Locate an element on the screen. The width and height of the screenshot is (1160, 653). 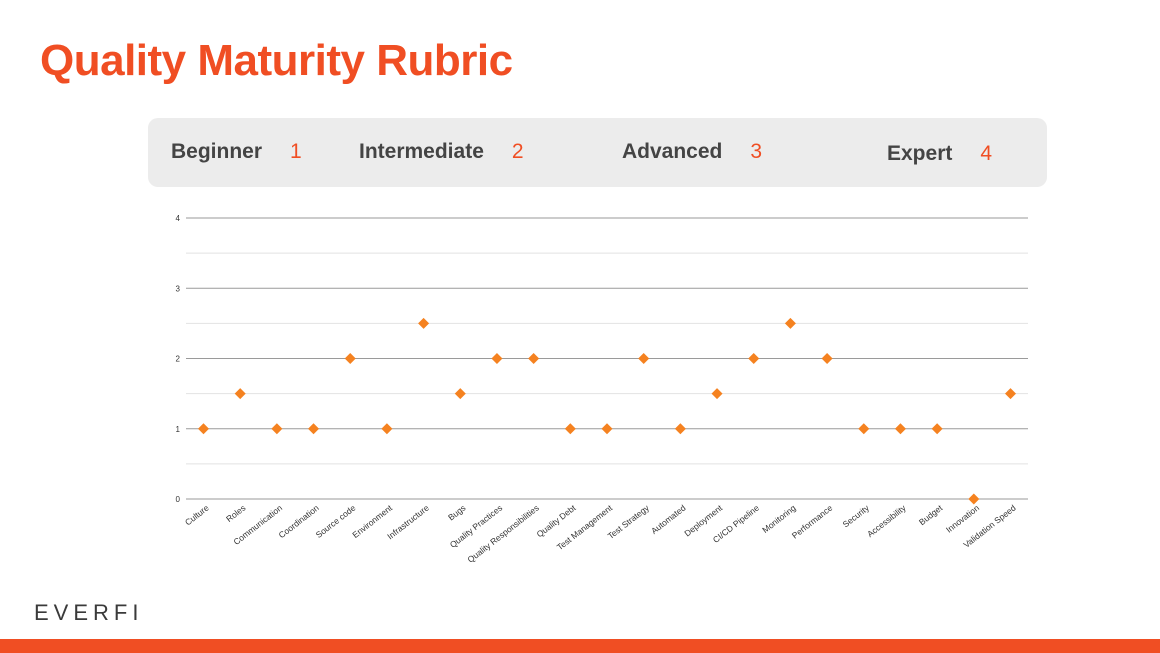
x-tick-label: Bugs is located at coordinates (456, 513).